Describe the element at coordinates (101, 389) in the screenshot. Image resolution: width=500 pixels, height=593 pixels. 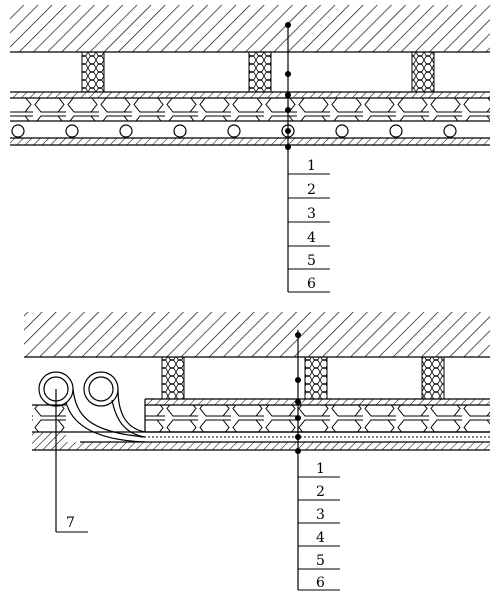
I see `pipe-end-circle` at that location.